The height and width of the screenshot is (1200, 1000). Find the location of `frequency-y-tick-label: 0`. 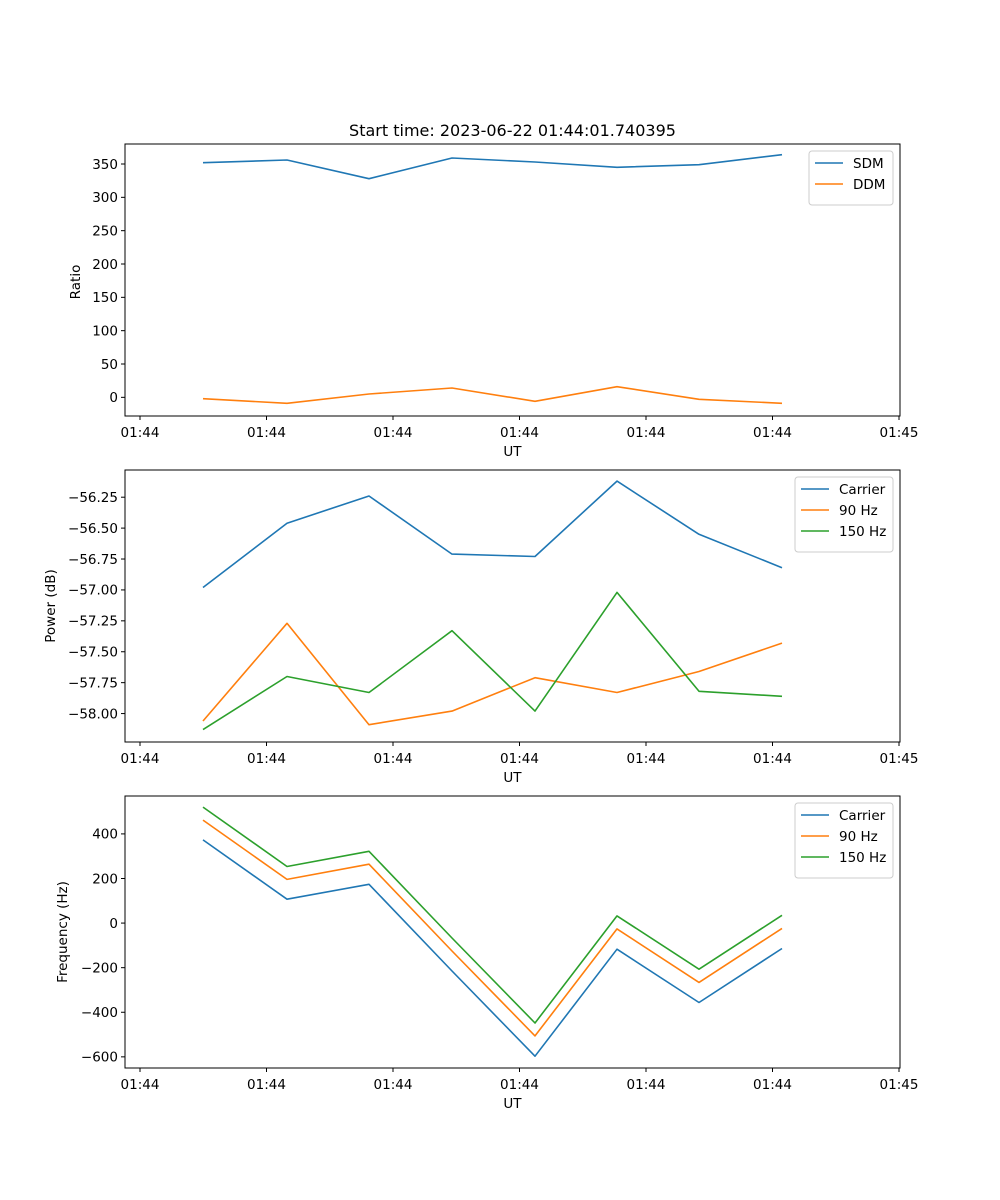

frequency-y-tick-label: 0 is located at coordinates (113, 924).